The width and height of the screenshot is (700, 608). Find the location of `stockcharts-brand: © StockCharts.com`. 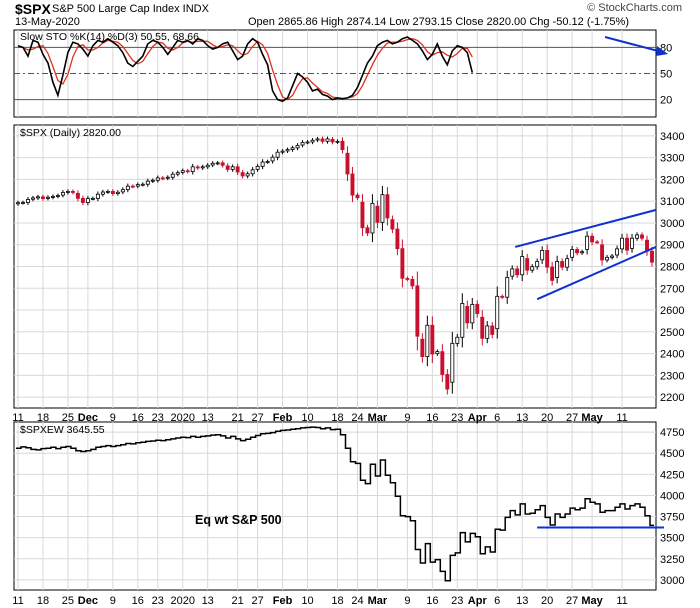

stockcharts-brand: © StockCharts.com is located at coordinates (634, 8).